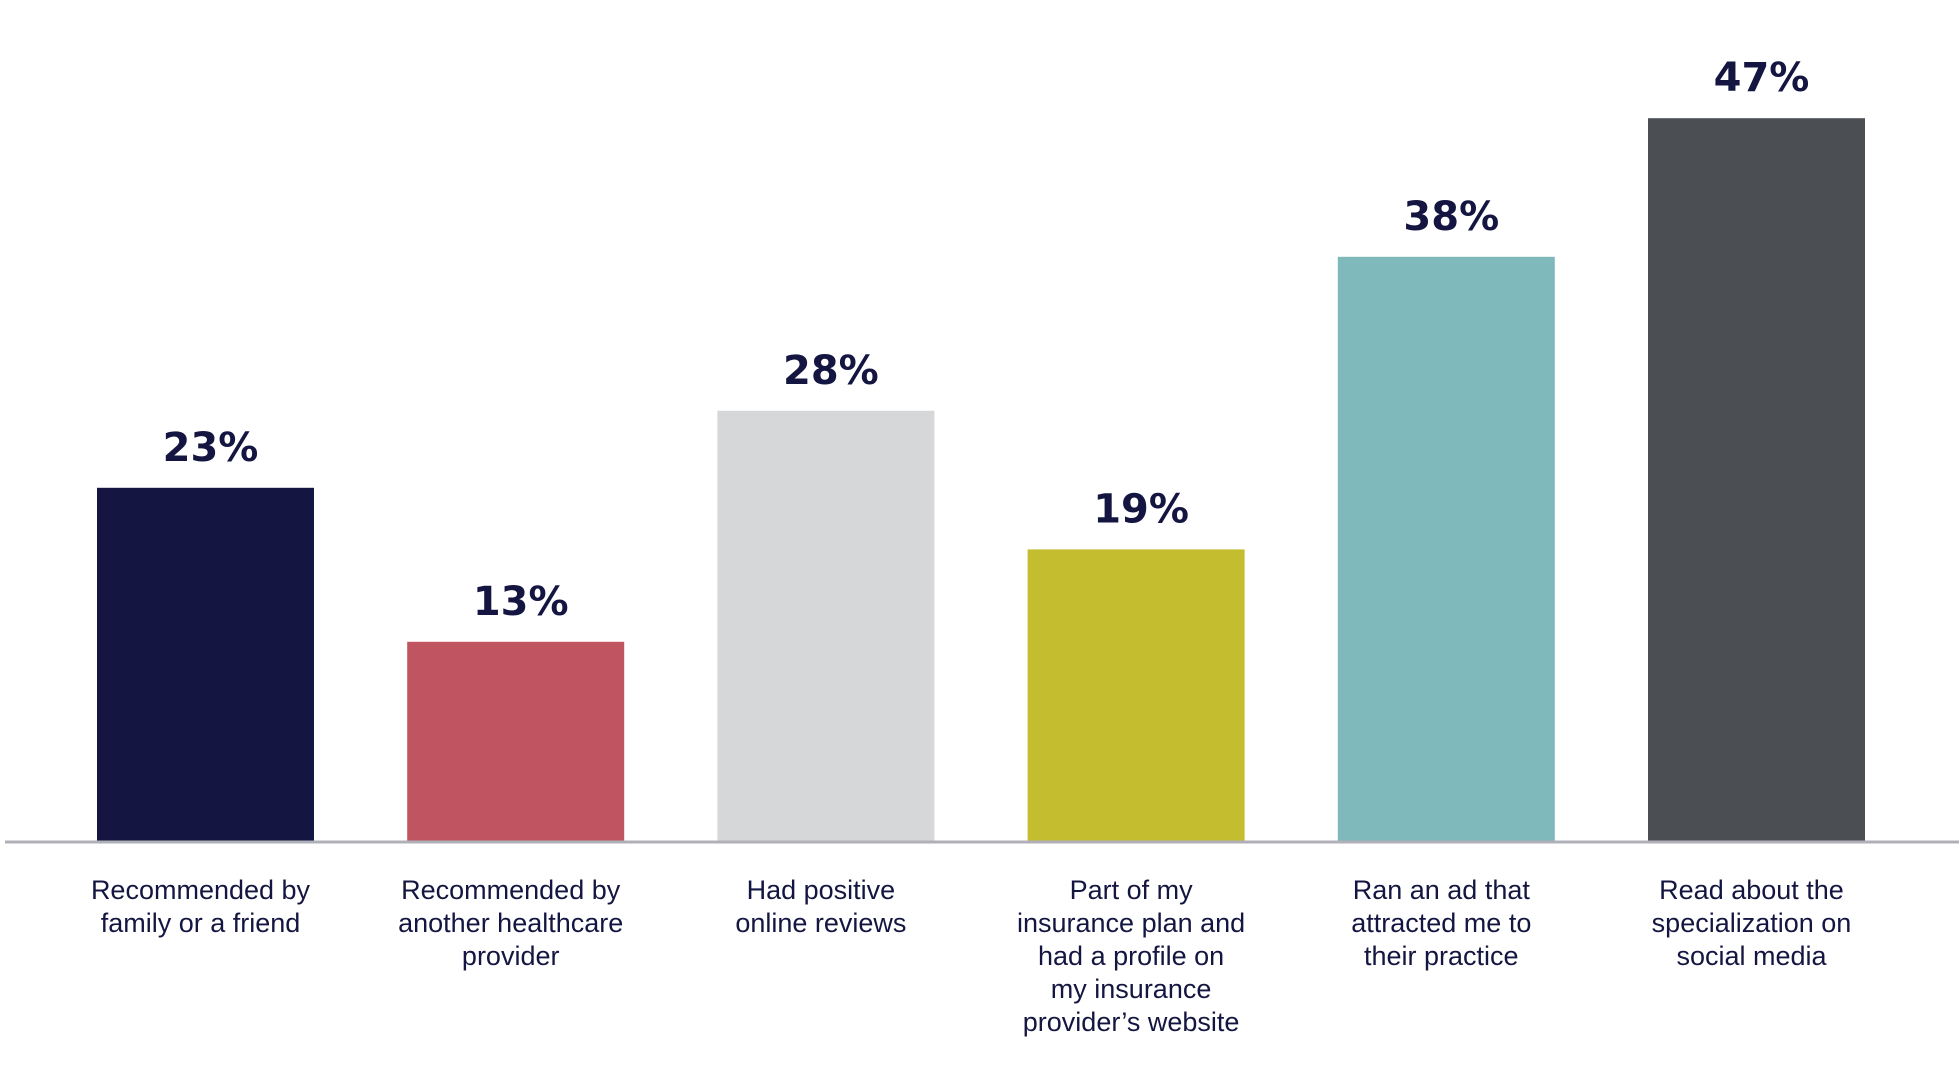  I want to click on category-label-6-line-1: Read about the, so click(1751, 890).